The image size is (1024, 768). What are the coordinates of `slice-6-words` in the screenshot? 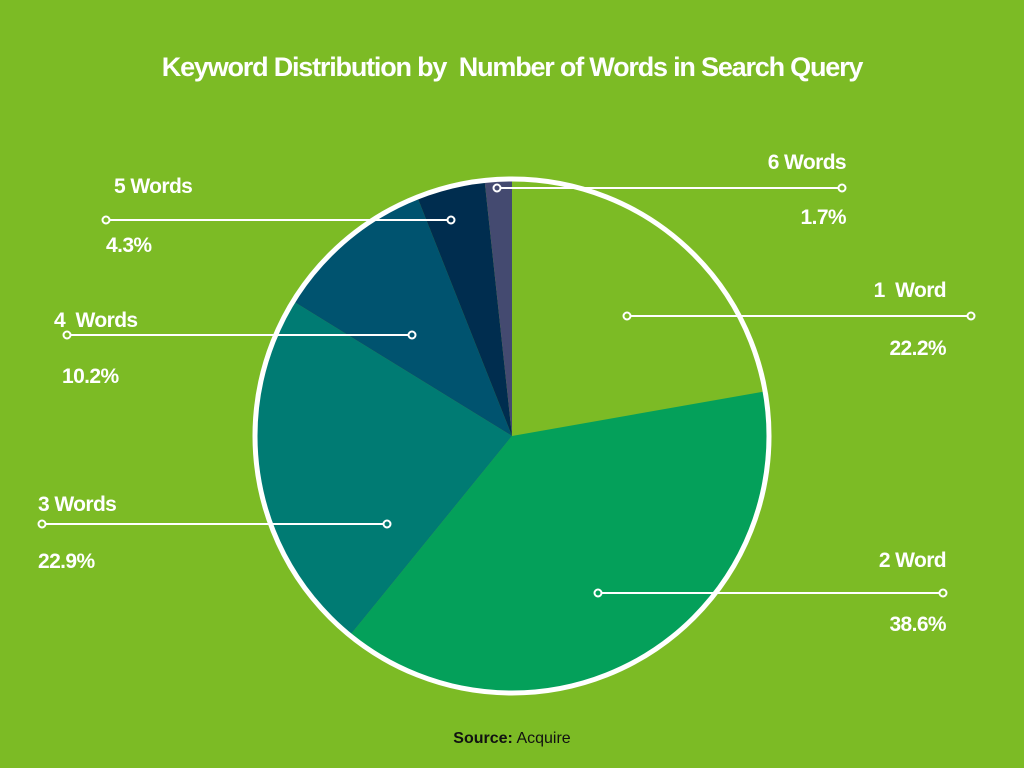 It's located at (498, 308).